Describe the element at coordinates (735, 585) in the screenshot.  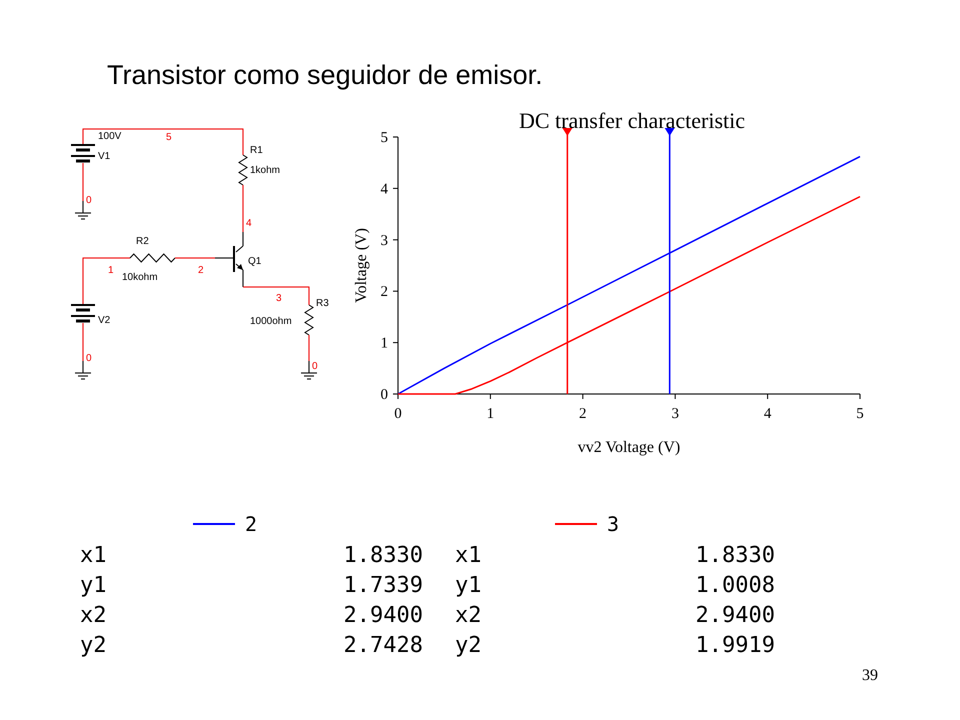
I see `text: 1.0008` at that location.